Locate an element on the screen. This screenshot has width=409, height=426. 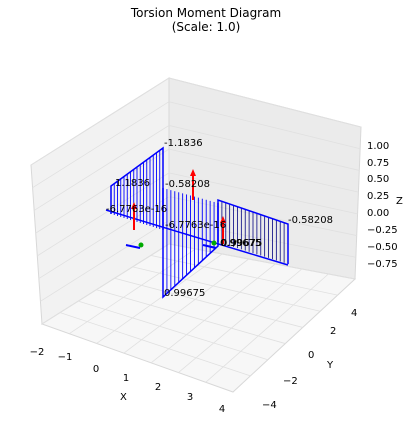
annotation-right-lower-2: 0.99675 is located at coordinates (241, 243).